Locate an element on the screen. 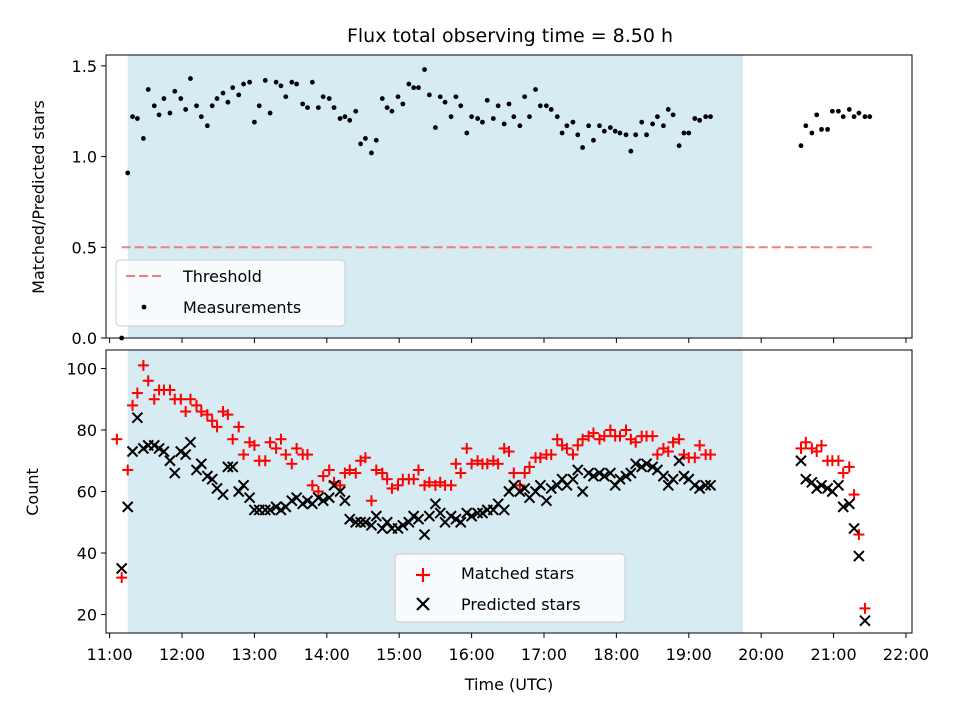 Image resolution: width=960 pixels, height=720 pixels. legend-measurements-label: Measurements is located at coordinates (242, 307).